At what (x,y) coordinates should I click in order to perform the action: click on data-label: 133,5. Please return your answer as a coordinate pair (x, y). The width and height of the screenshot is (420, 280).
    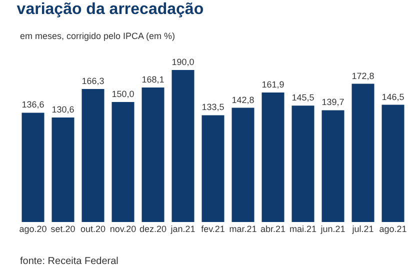
    Looking at the image, I should click on (213, 107).